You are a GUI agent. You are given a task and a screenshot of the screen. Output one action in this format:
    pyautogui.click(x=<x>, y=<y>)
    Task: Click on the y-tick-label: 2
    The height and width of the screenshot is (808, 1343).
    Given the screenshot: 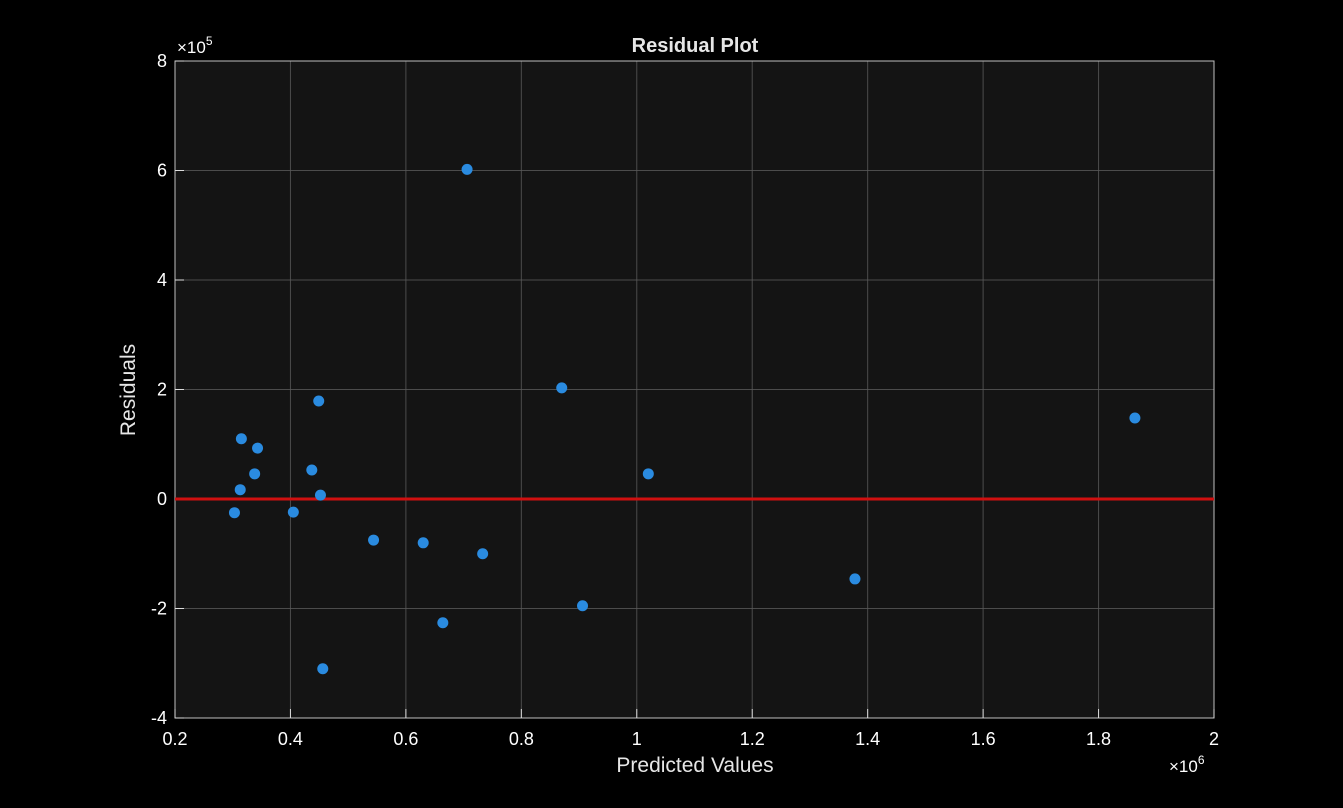 What is the action you would take?
    pyautogui.click(x=162, y=390)
    